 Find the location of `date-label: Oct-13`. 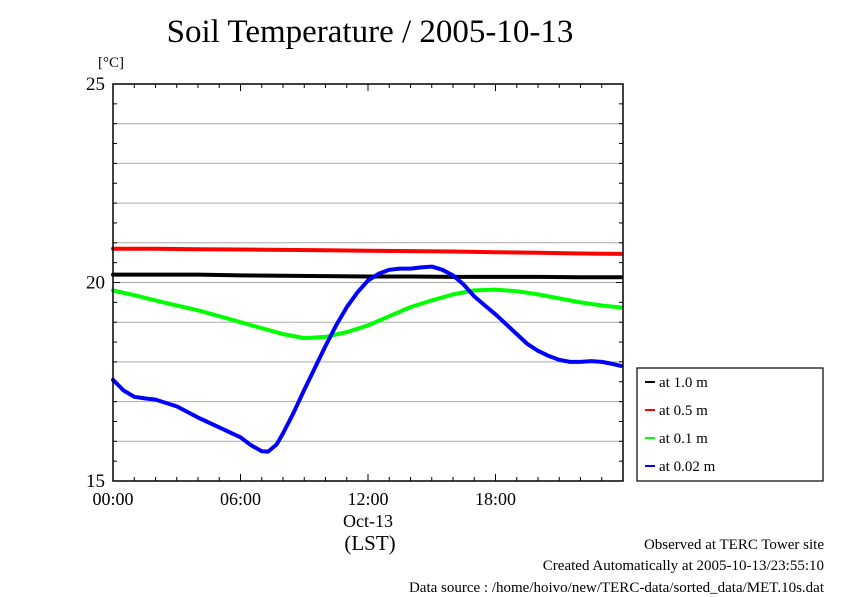

date-label: Oct-13 is located at coordinates (368, 521).